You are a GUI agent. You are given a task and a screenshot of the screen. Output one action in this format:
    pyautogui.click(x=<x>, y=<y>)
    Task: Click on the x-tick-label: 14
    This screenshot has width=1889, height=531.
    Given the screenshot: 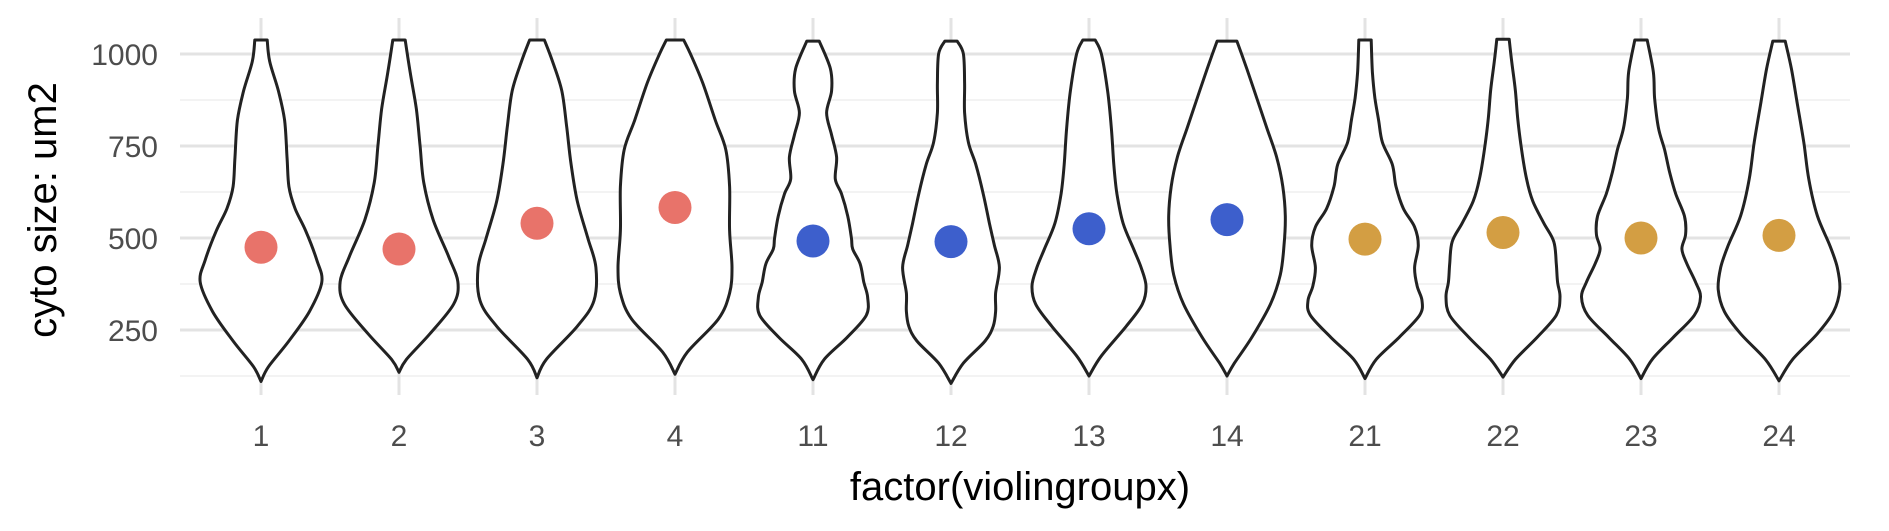 What is the action you would take?
    pyautogui.click(x=1226, y=436)
    